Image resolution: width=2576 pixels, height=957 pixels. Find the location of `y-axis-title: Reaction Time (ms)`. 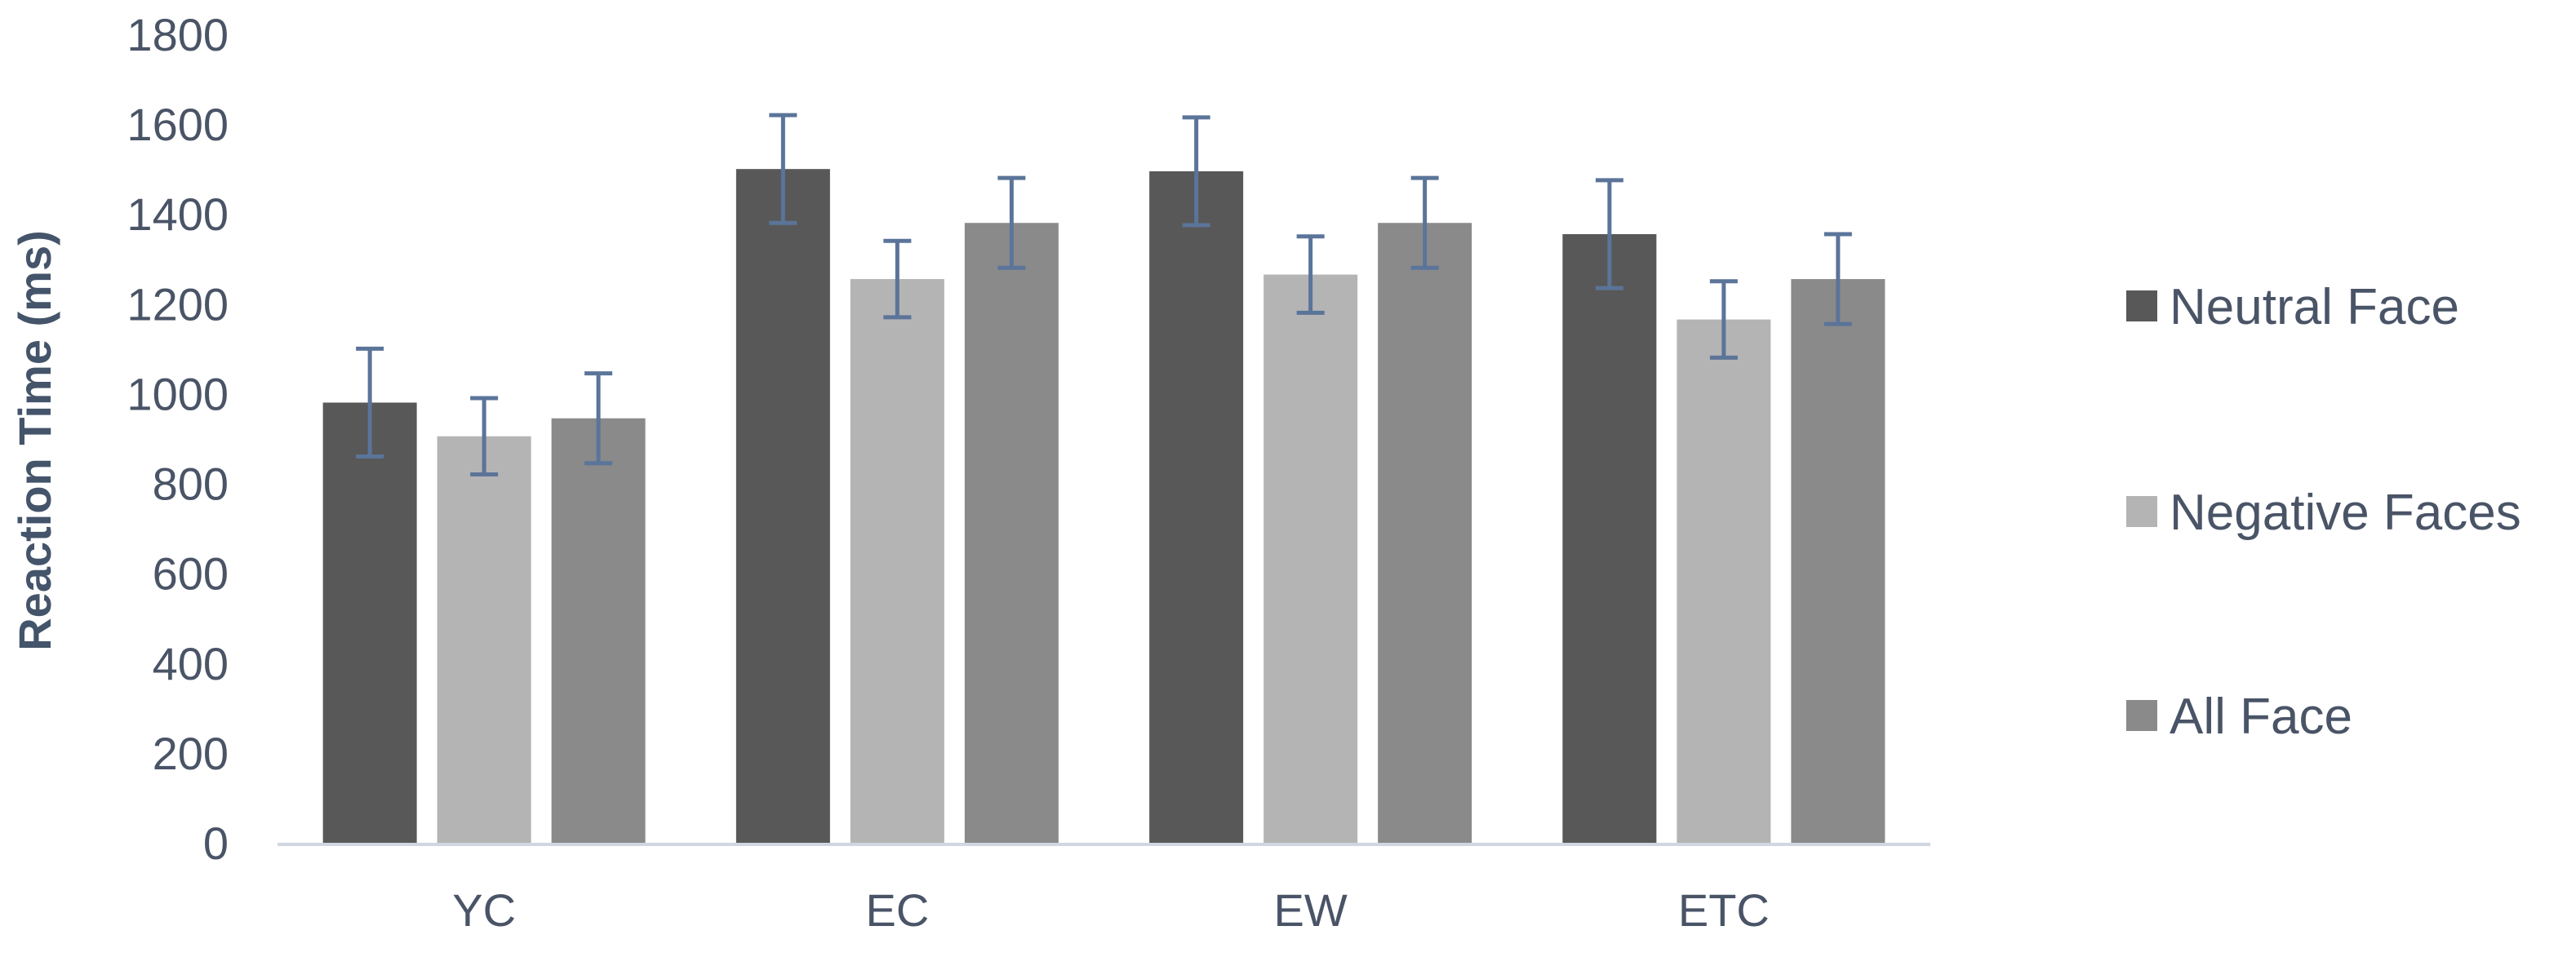

y-axis-title: Reaction Time (ms) is located at coordinates (34, 441).